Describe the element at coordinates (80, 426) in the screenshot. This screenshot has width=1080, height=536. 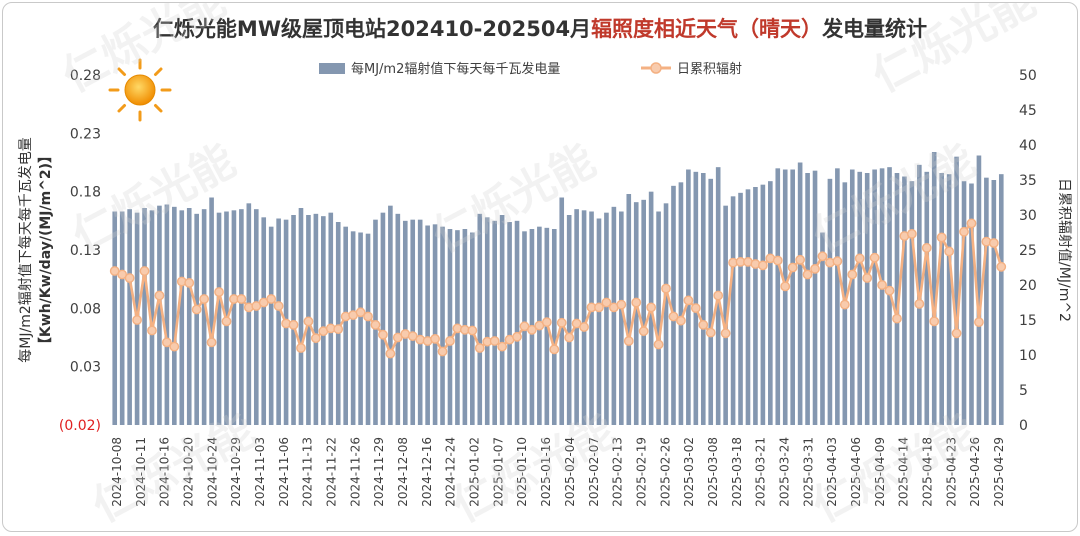
I see `y-left-tick-label: (0.02)` at that location.